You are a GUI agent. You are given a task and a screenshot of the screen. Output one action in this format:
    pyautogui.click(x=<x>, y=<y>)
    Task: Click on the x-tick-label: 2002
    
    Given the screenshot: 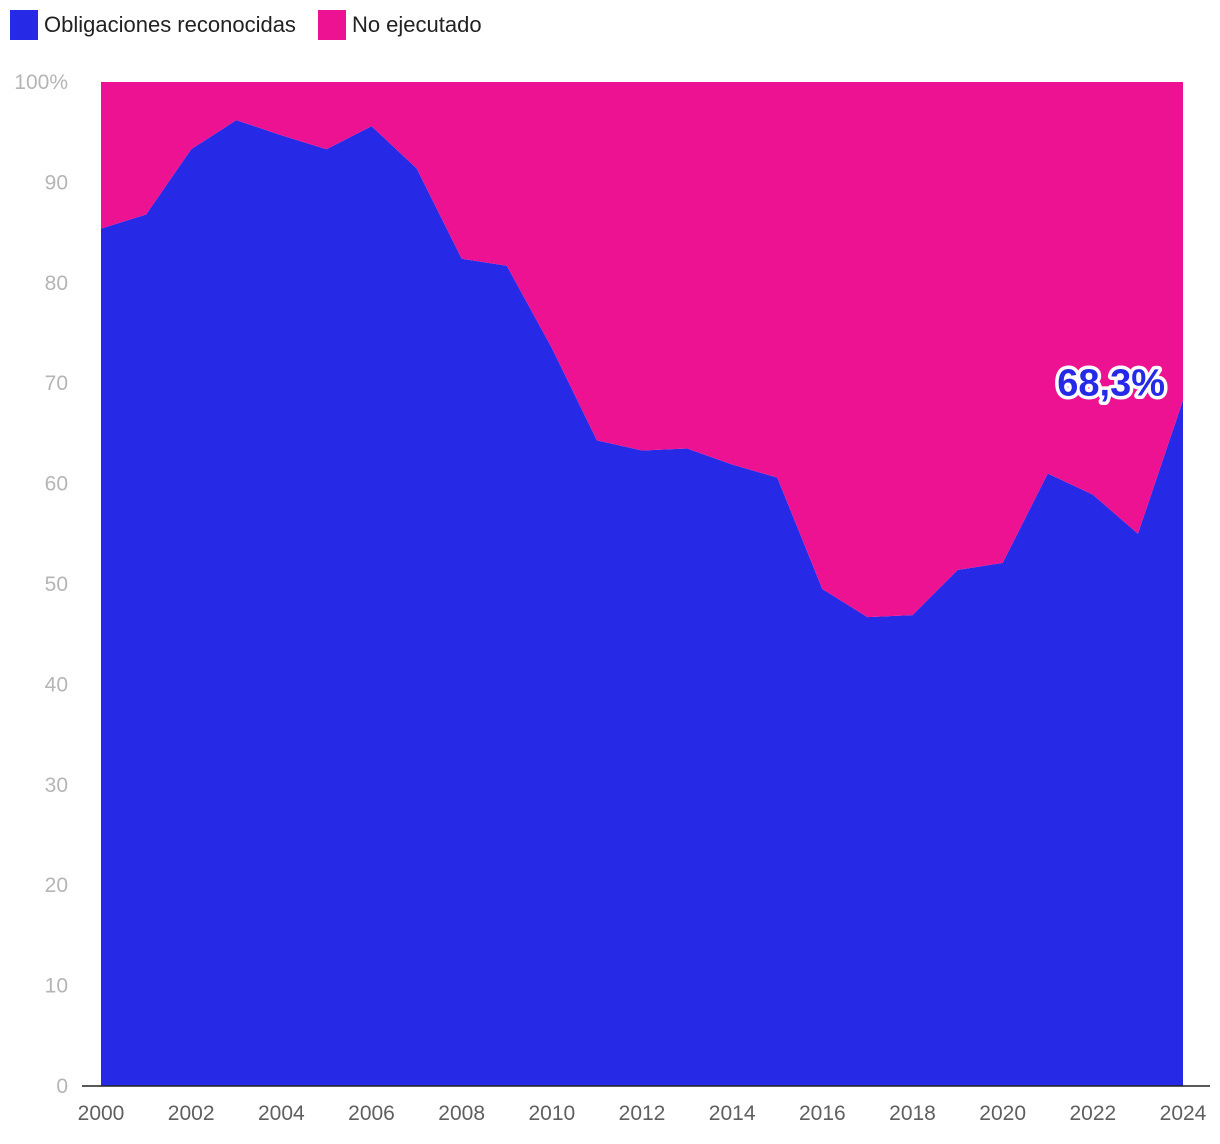 What is the action you would take?
    pyautogui.click(x=191, y=1113)
    